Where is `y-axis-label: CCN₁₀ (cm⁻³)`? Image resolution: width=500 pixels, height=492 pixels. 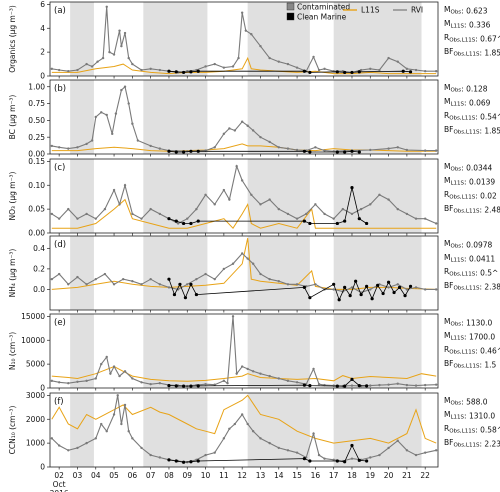
y-axis-label: CCN₁₀ (cm⁻³) is located at coordinates (12, 430).